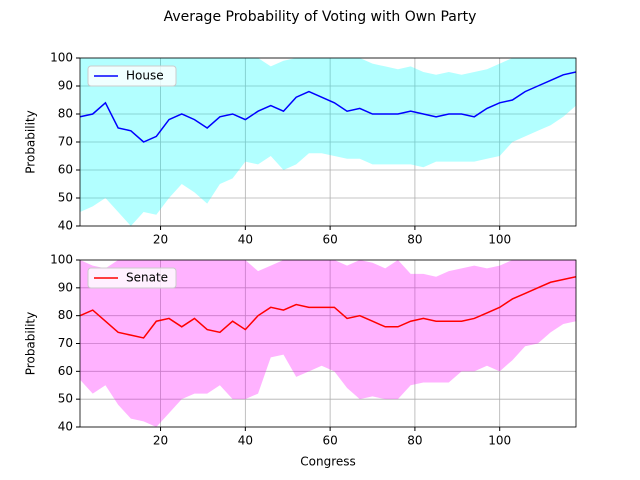 The image size is (640, 480). What do you see at coordinates (147, 278) in the screenshot?
I see `legend-label: Senate` at bounding box center [147, 278].